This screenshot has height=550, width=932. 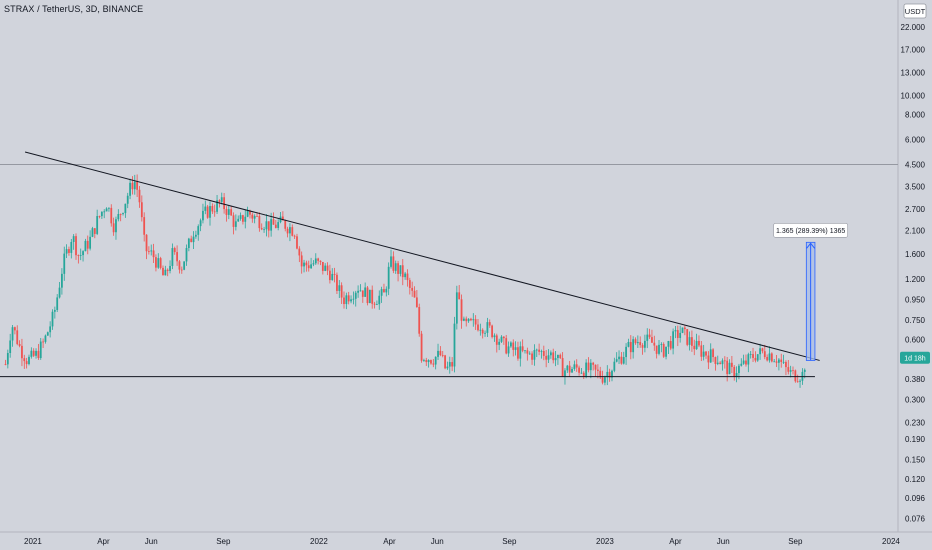 I want to click on price-tick-label: 10.000, so click(x=913, y=95).